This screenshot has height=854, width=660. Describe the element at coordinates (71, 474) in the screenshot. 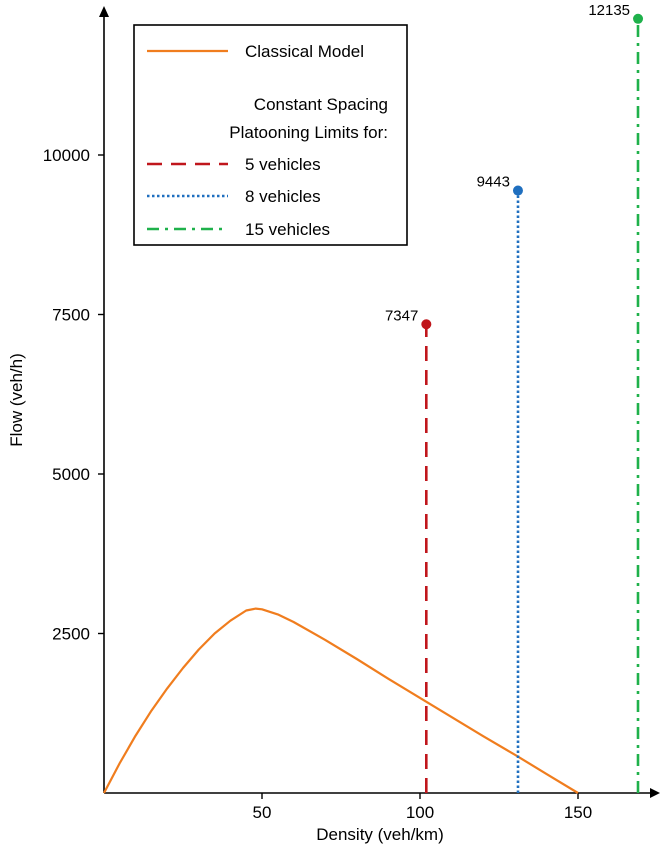

I see `y-tick-label: 5000` at that location.